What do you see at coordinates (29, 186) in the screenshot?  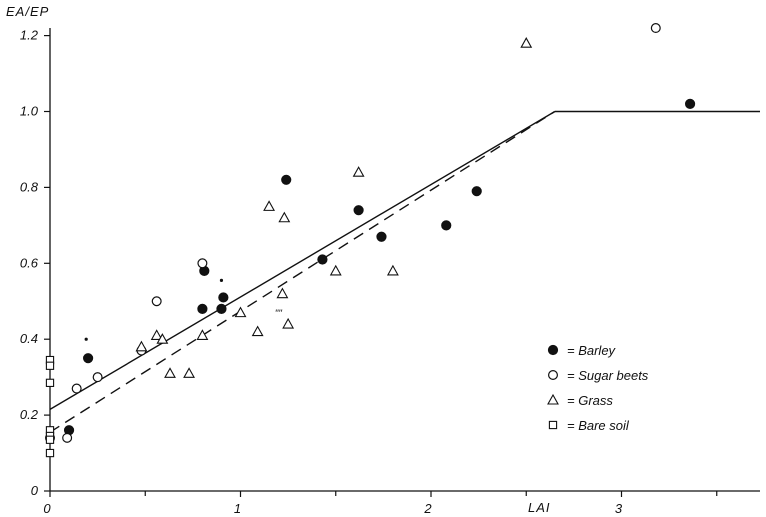 I see `y-tick-label: 0.8` at bounding box center [29, 186].